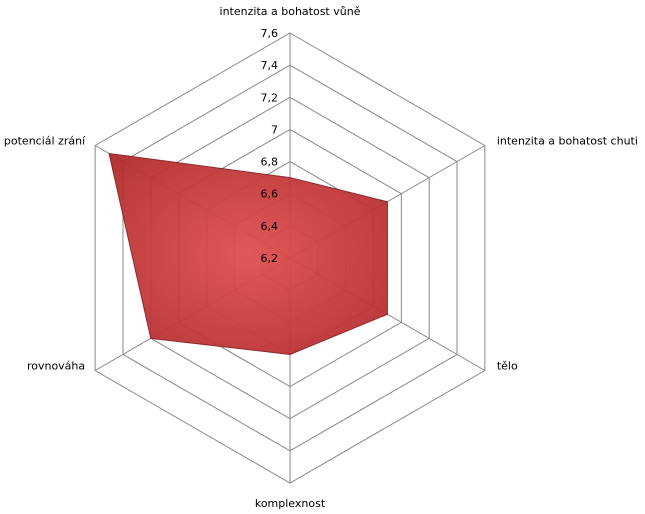 The height and width of the screenshot is (514, 645). What do you see at coordinates (274, 129) in the screenshot?
I see `tick-label: 7` at bounding box center [274, 129].